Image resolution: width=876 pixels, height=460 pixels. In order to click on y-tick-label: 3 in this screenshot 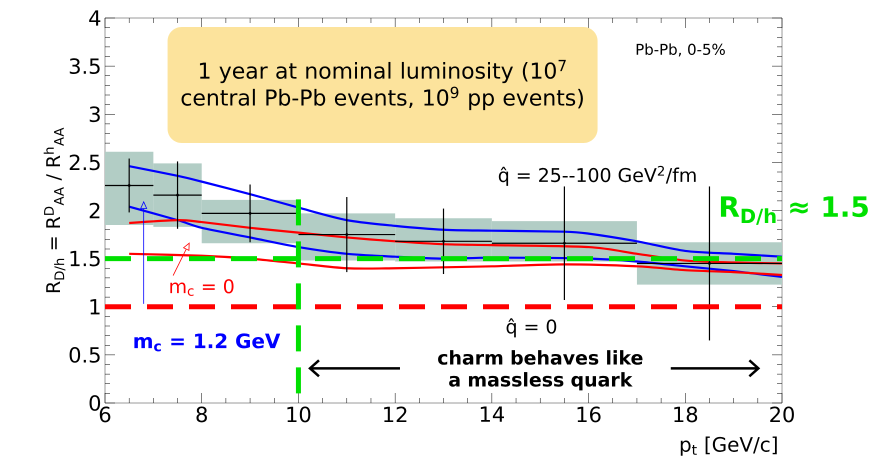, I will do `click(95, 114)`.